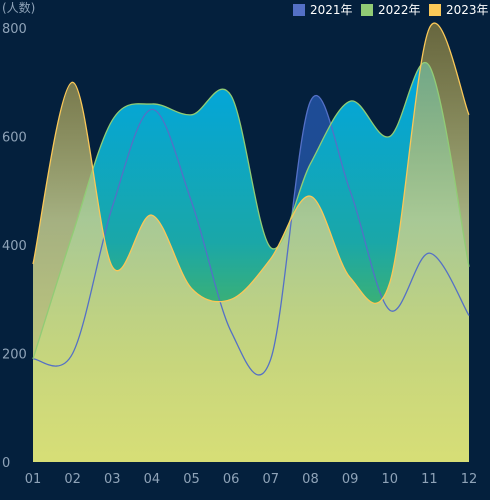 This screenshot has width=490, height=500. I want to click on legend-item: 2023年, so click(459, 10).